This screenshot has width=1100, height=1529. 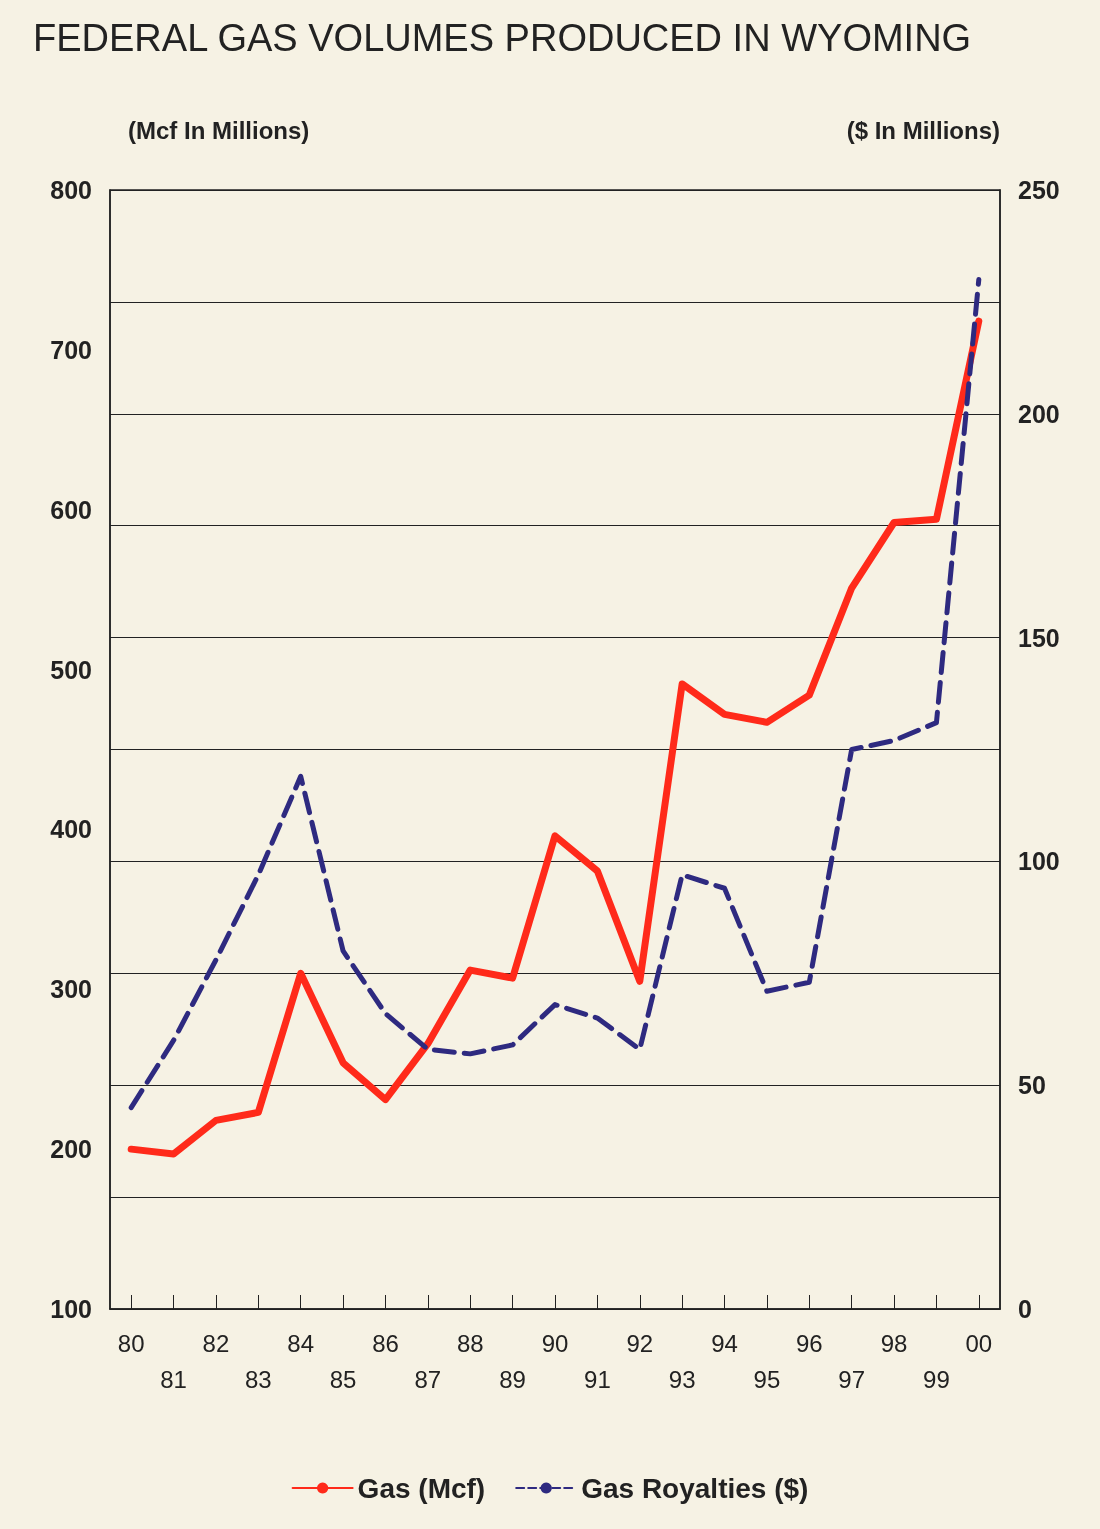 What do you see at coordinates (512, 1379) in the screenshot?
I see `x-tick-label: 89` at bounding box center [512, 1379].